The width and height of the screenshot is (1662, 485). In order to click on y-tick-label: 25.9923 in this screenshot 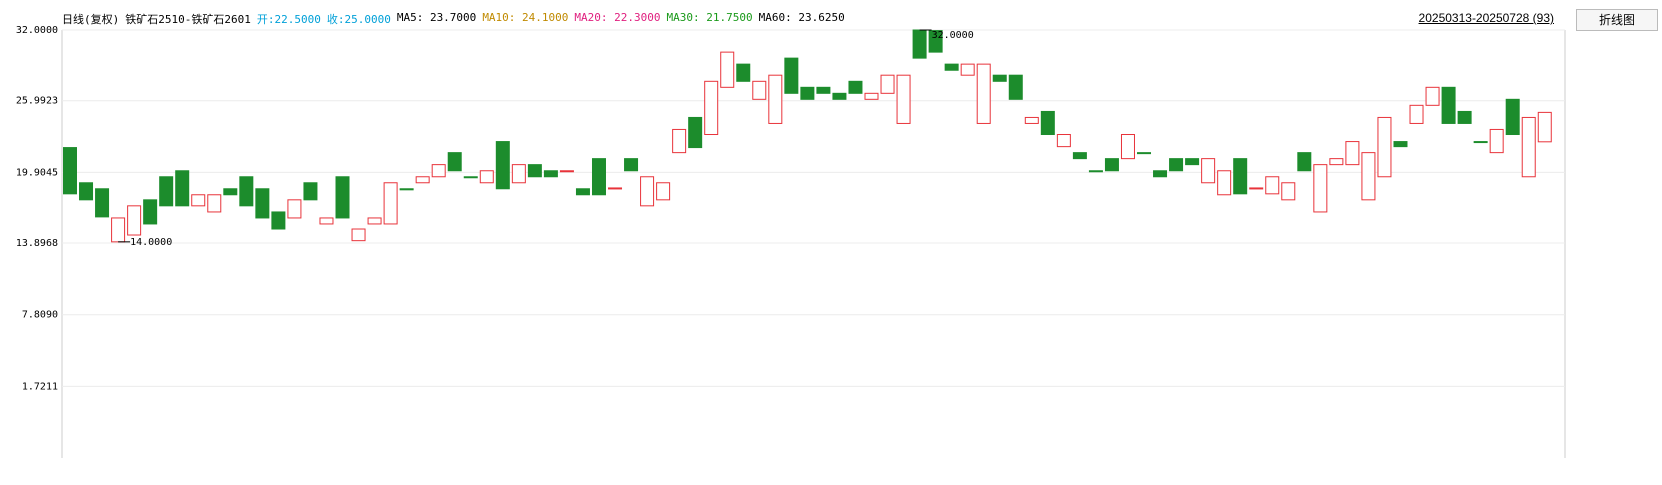, I will do `click(37, 101)`.